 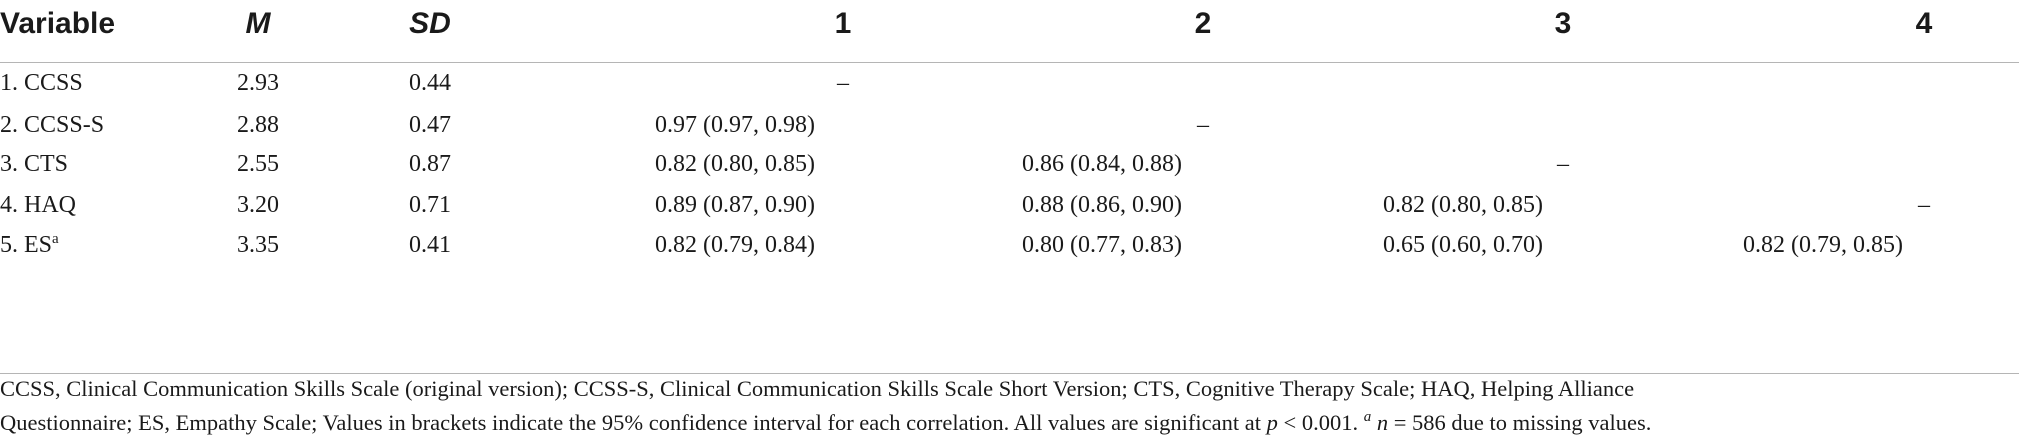 I want to click on cell-c1: 0.89 (0.87, 0.90), so click(x=735, y=205).